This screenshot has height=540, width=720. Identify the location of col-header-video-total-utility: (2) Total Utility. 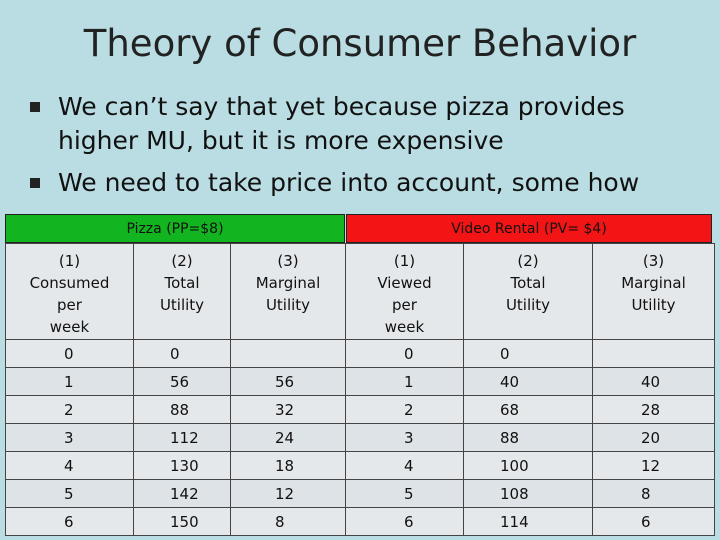
(528, 291).